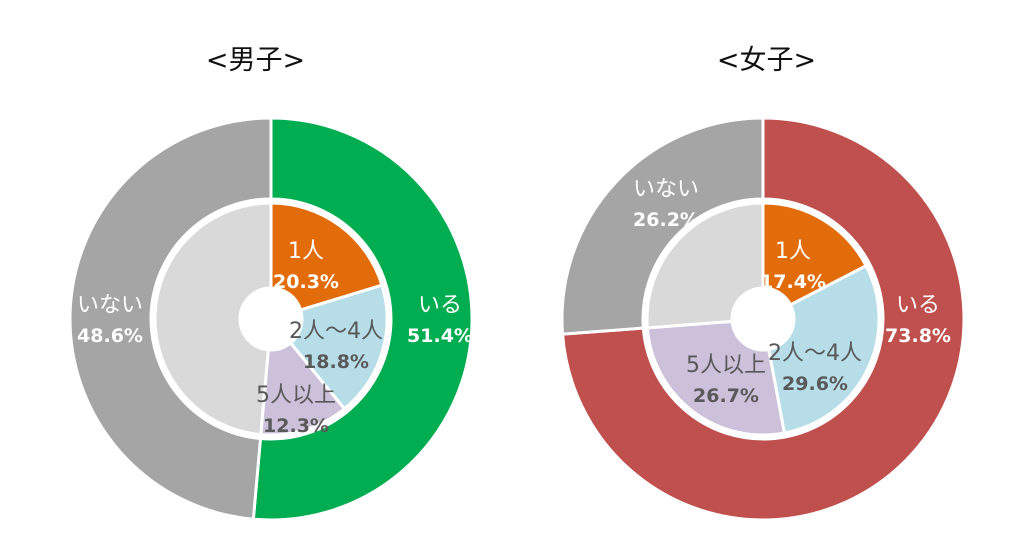  I want to click on outer-label-0: いる 73.8%, so click(918, 320).